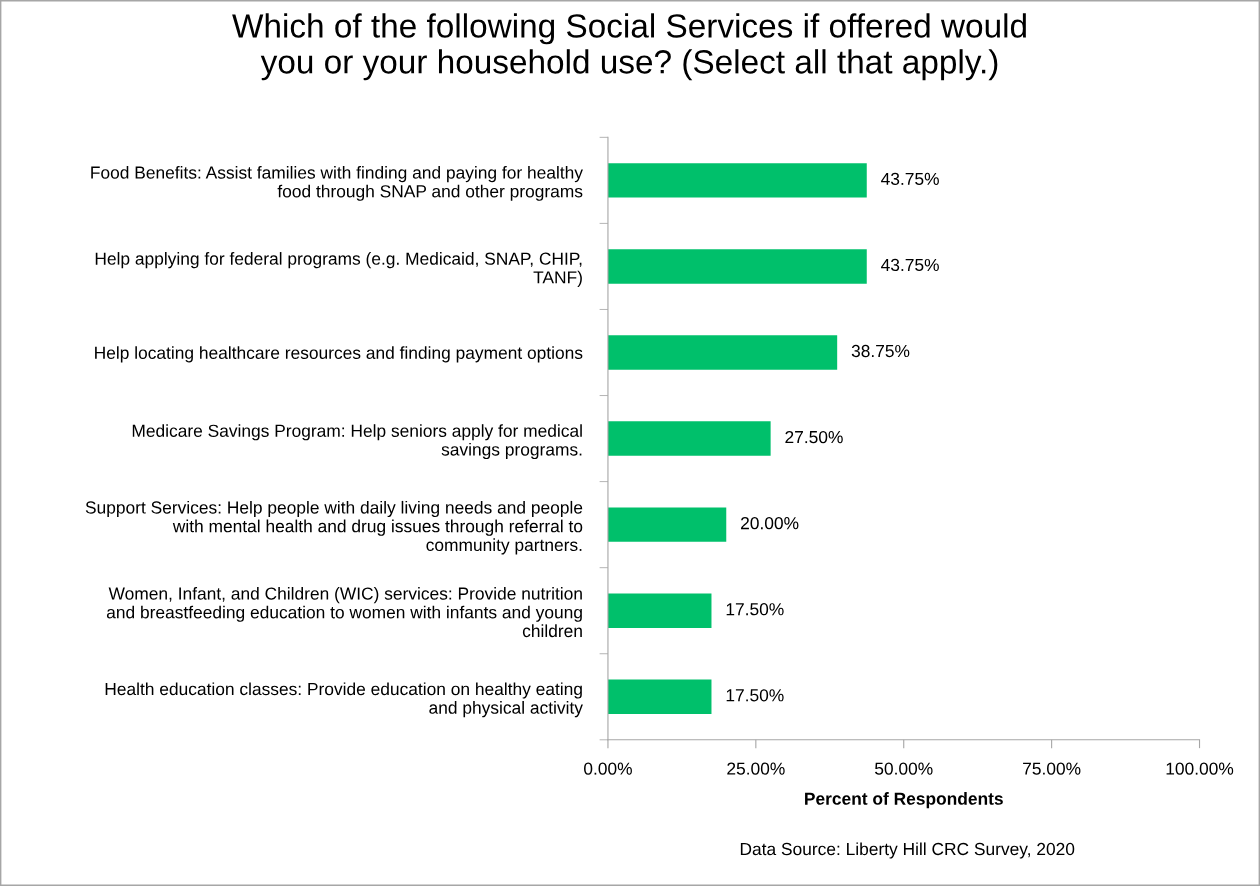 This screenshot has height=886, width=1260. What do you see at coordinates (903, 768) in the screenshot?
I see `x-tick-label: 50.00%` at bounding box center [903, 768].